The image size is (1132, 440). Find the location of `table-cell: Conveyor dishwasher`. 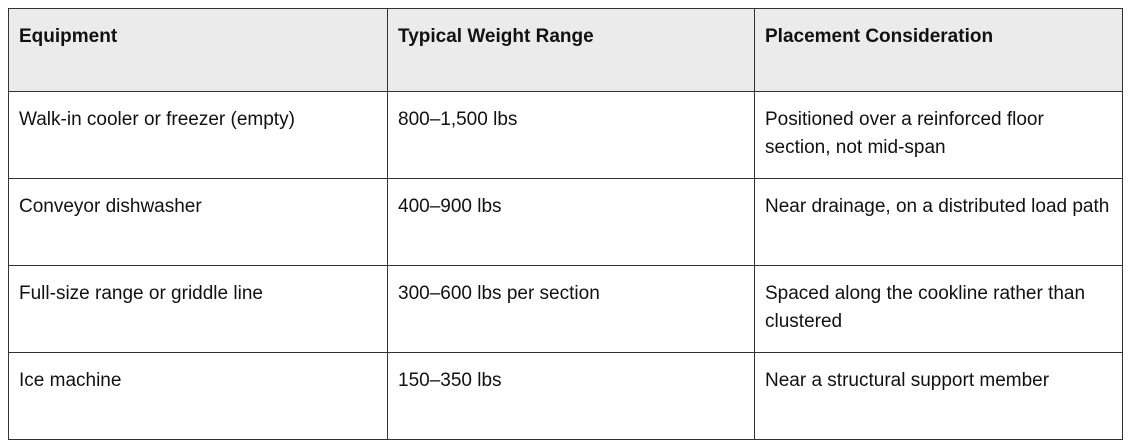

table-cell: Conveyor dishwasher is located at coordinates (198, 222).